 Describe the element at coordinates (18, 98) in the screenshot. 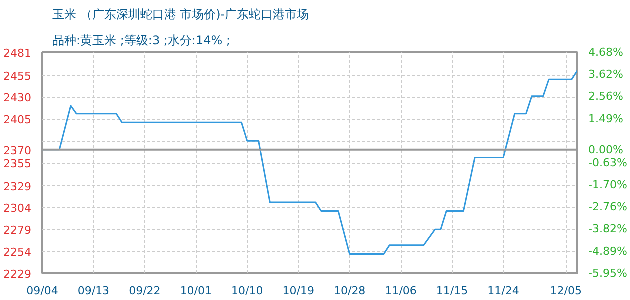

I see `y-tick-label: 2430` at that location.